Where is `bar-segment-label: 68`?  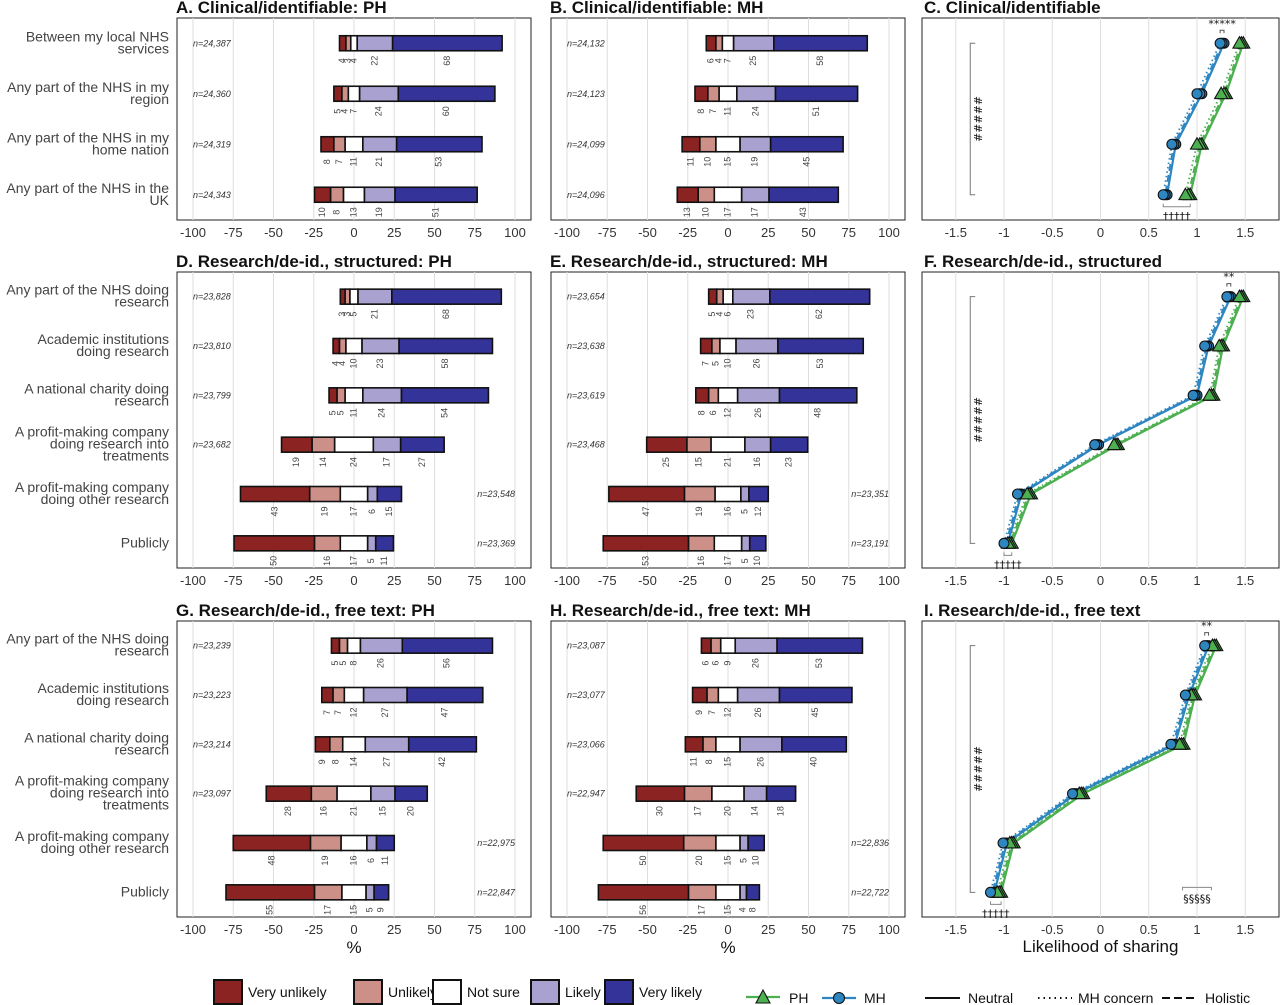
bar-segment-label: 68 is located at coordinates (446, 314).